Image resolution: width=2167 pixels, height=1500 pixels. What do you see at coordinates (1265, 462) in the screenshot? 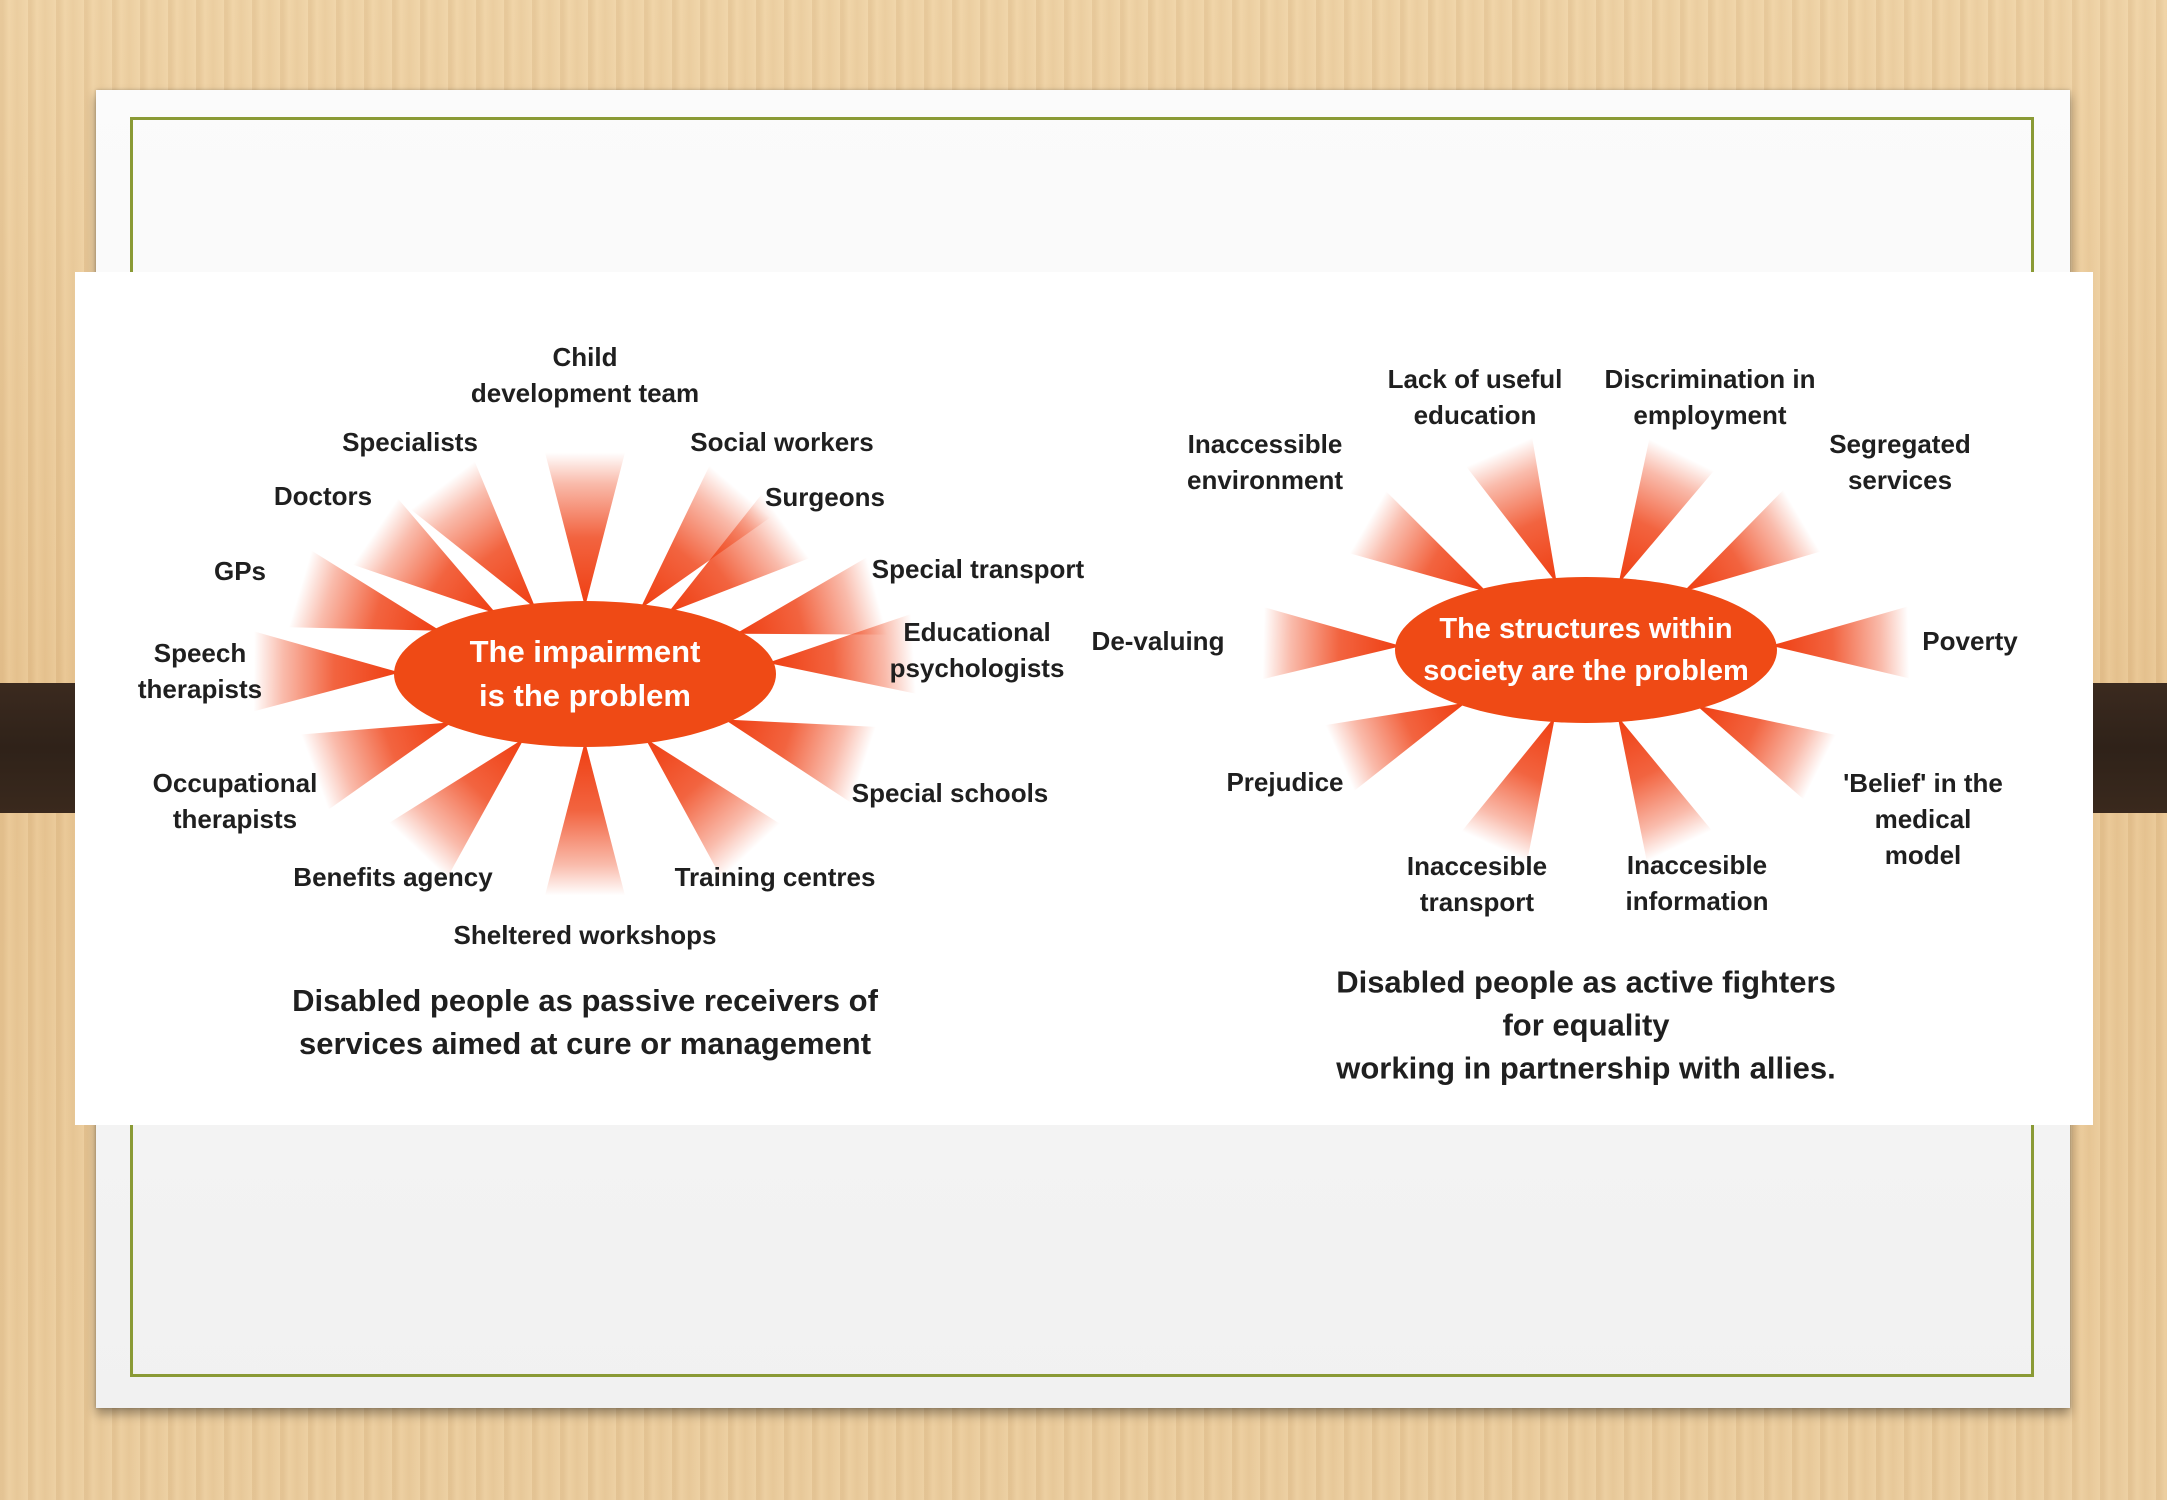
I see `barrier-label: Inaccessible environment` at bounding box center [1265, 462].